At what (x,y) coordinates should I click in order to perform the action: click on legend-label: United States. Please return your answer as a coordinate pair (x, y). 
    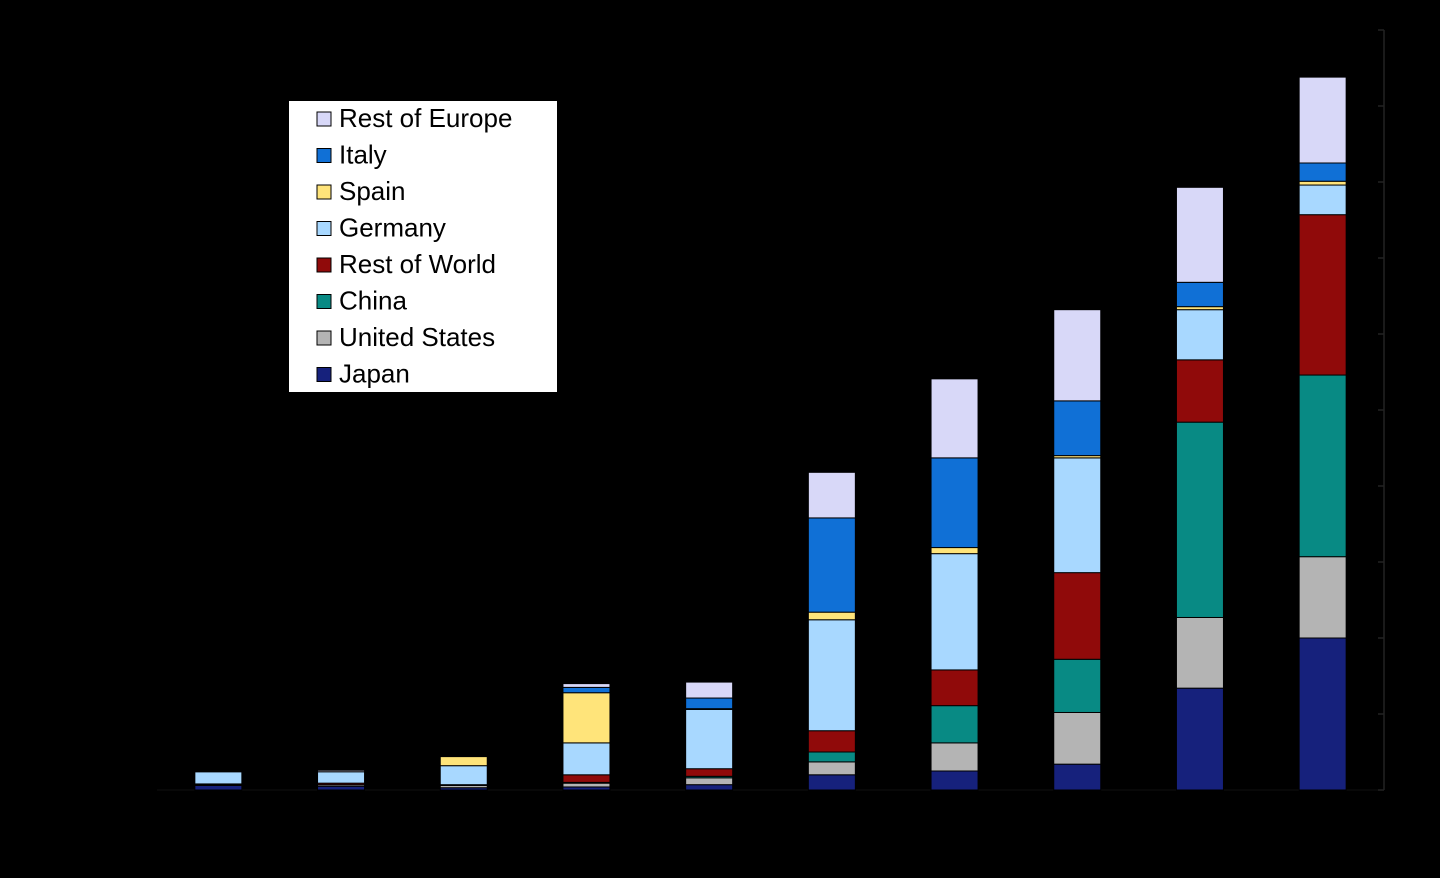
    Looking at the image, I should click on (417, 337).